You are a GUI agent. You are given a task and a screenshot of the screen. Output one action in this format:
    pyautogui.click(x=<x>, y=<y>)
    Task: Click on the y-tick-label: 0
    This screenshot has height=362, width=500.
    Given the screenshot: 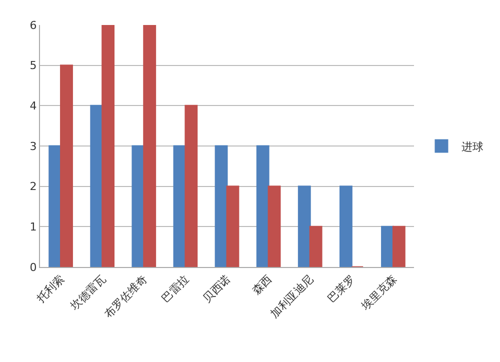 What is the action you would take?
    pyautogui.click(x=33, y=267)
    